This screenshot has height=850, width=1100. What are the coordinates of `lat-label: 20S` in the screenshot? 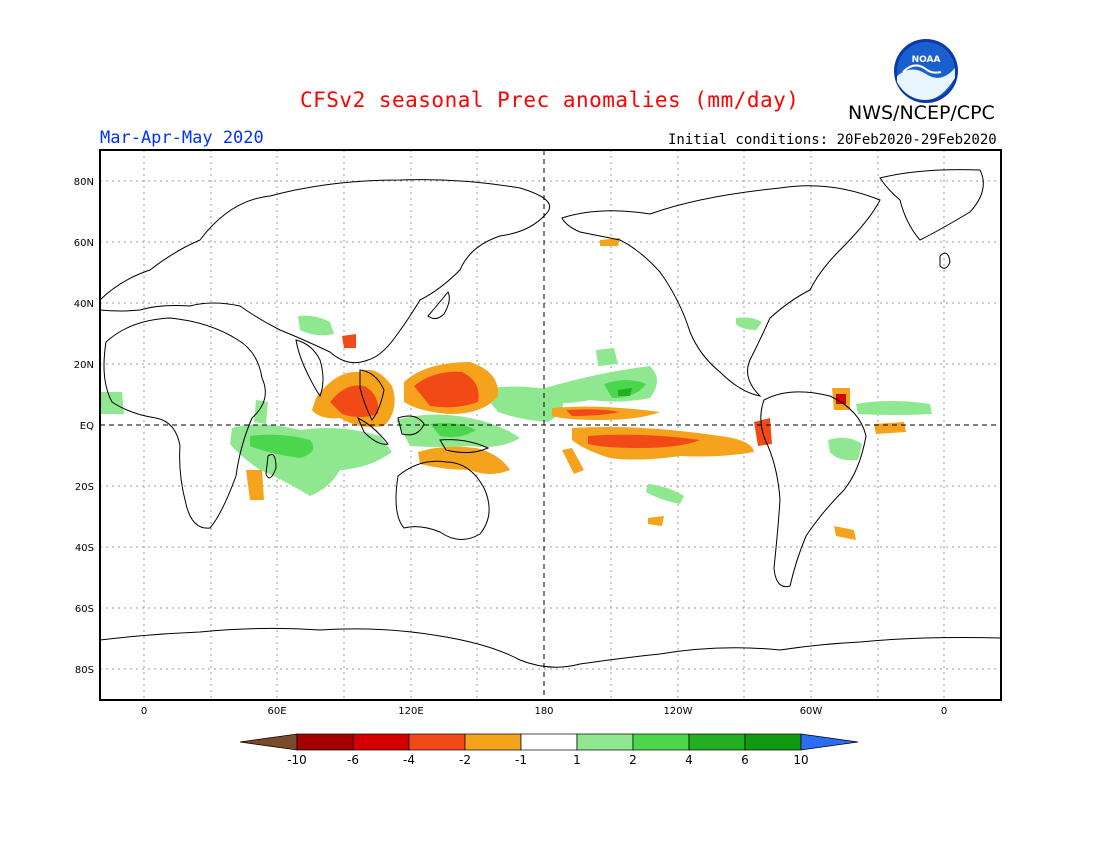 It's located at (84, 487).